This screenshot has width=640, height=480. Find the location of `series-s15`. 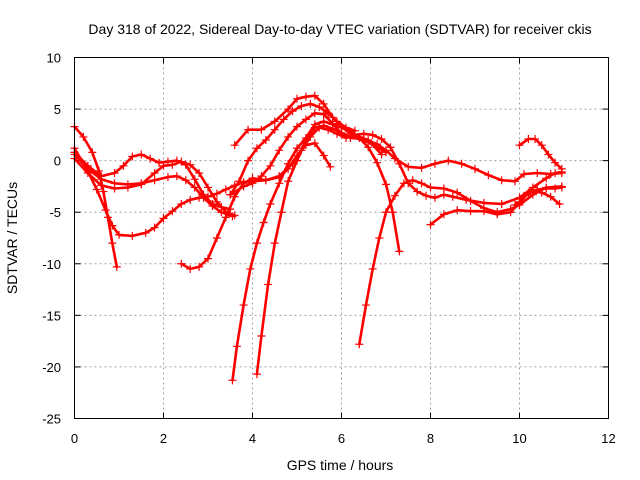

series-s15 is located at coordinates (540, 153).